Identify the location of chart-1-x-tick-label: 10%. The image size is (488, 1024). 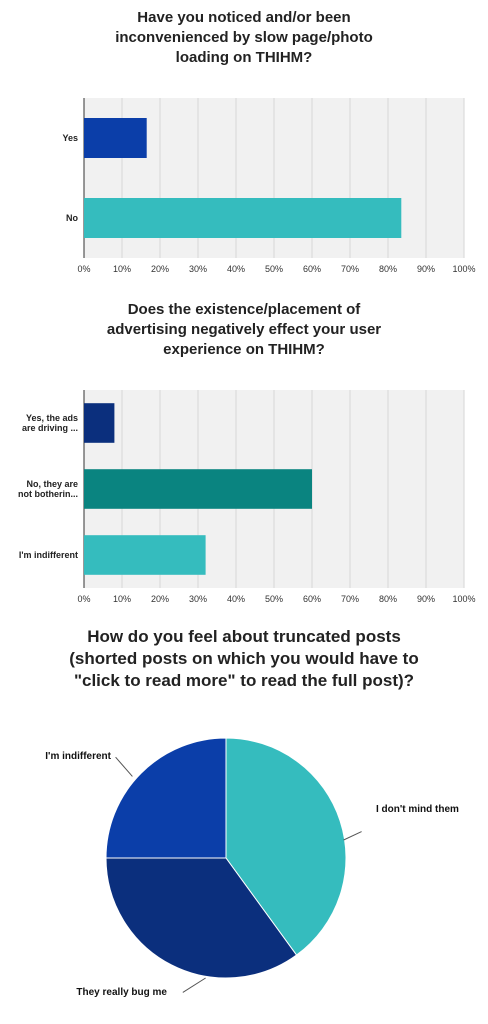
(122, 269).